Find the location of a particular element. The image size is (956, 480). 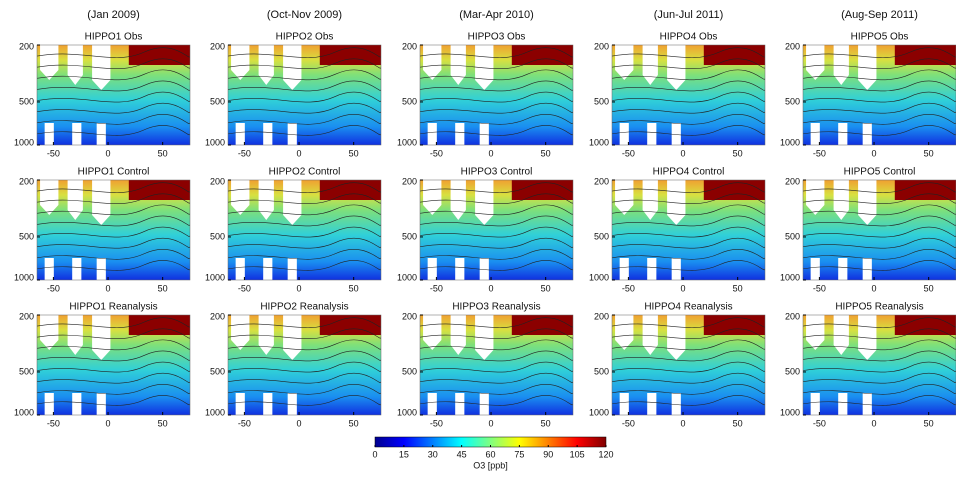

colorbar-tick-label: 90 is located at coordinates (548, 454).